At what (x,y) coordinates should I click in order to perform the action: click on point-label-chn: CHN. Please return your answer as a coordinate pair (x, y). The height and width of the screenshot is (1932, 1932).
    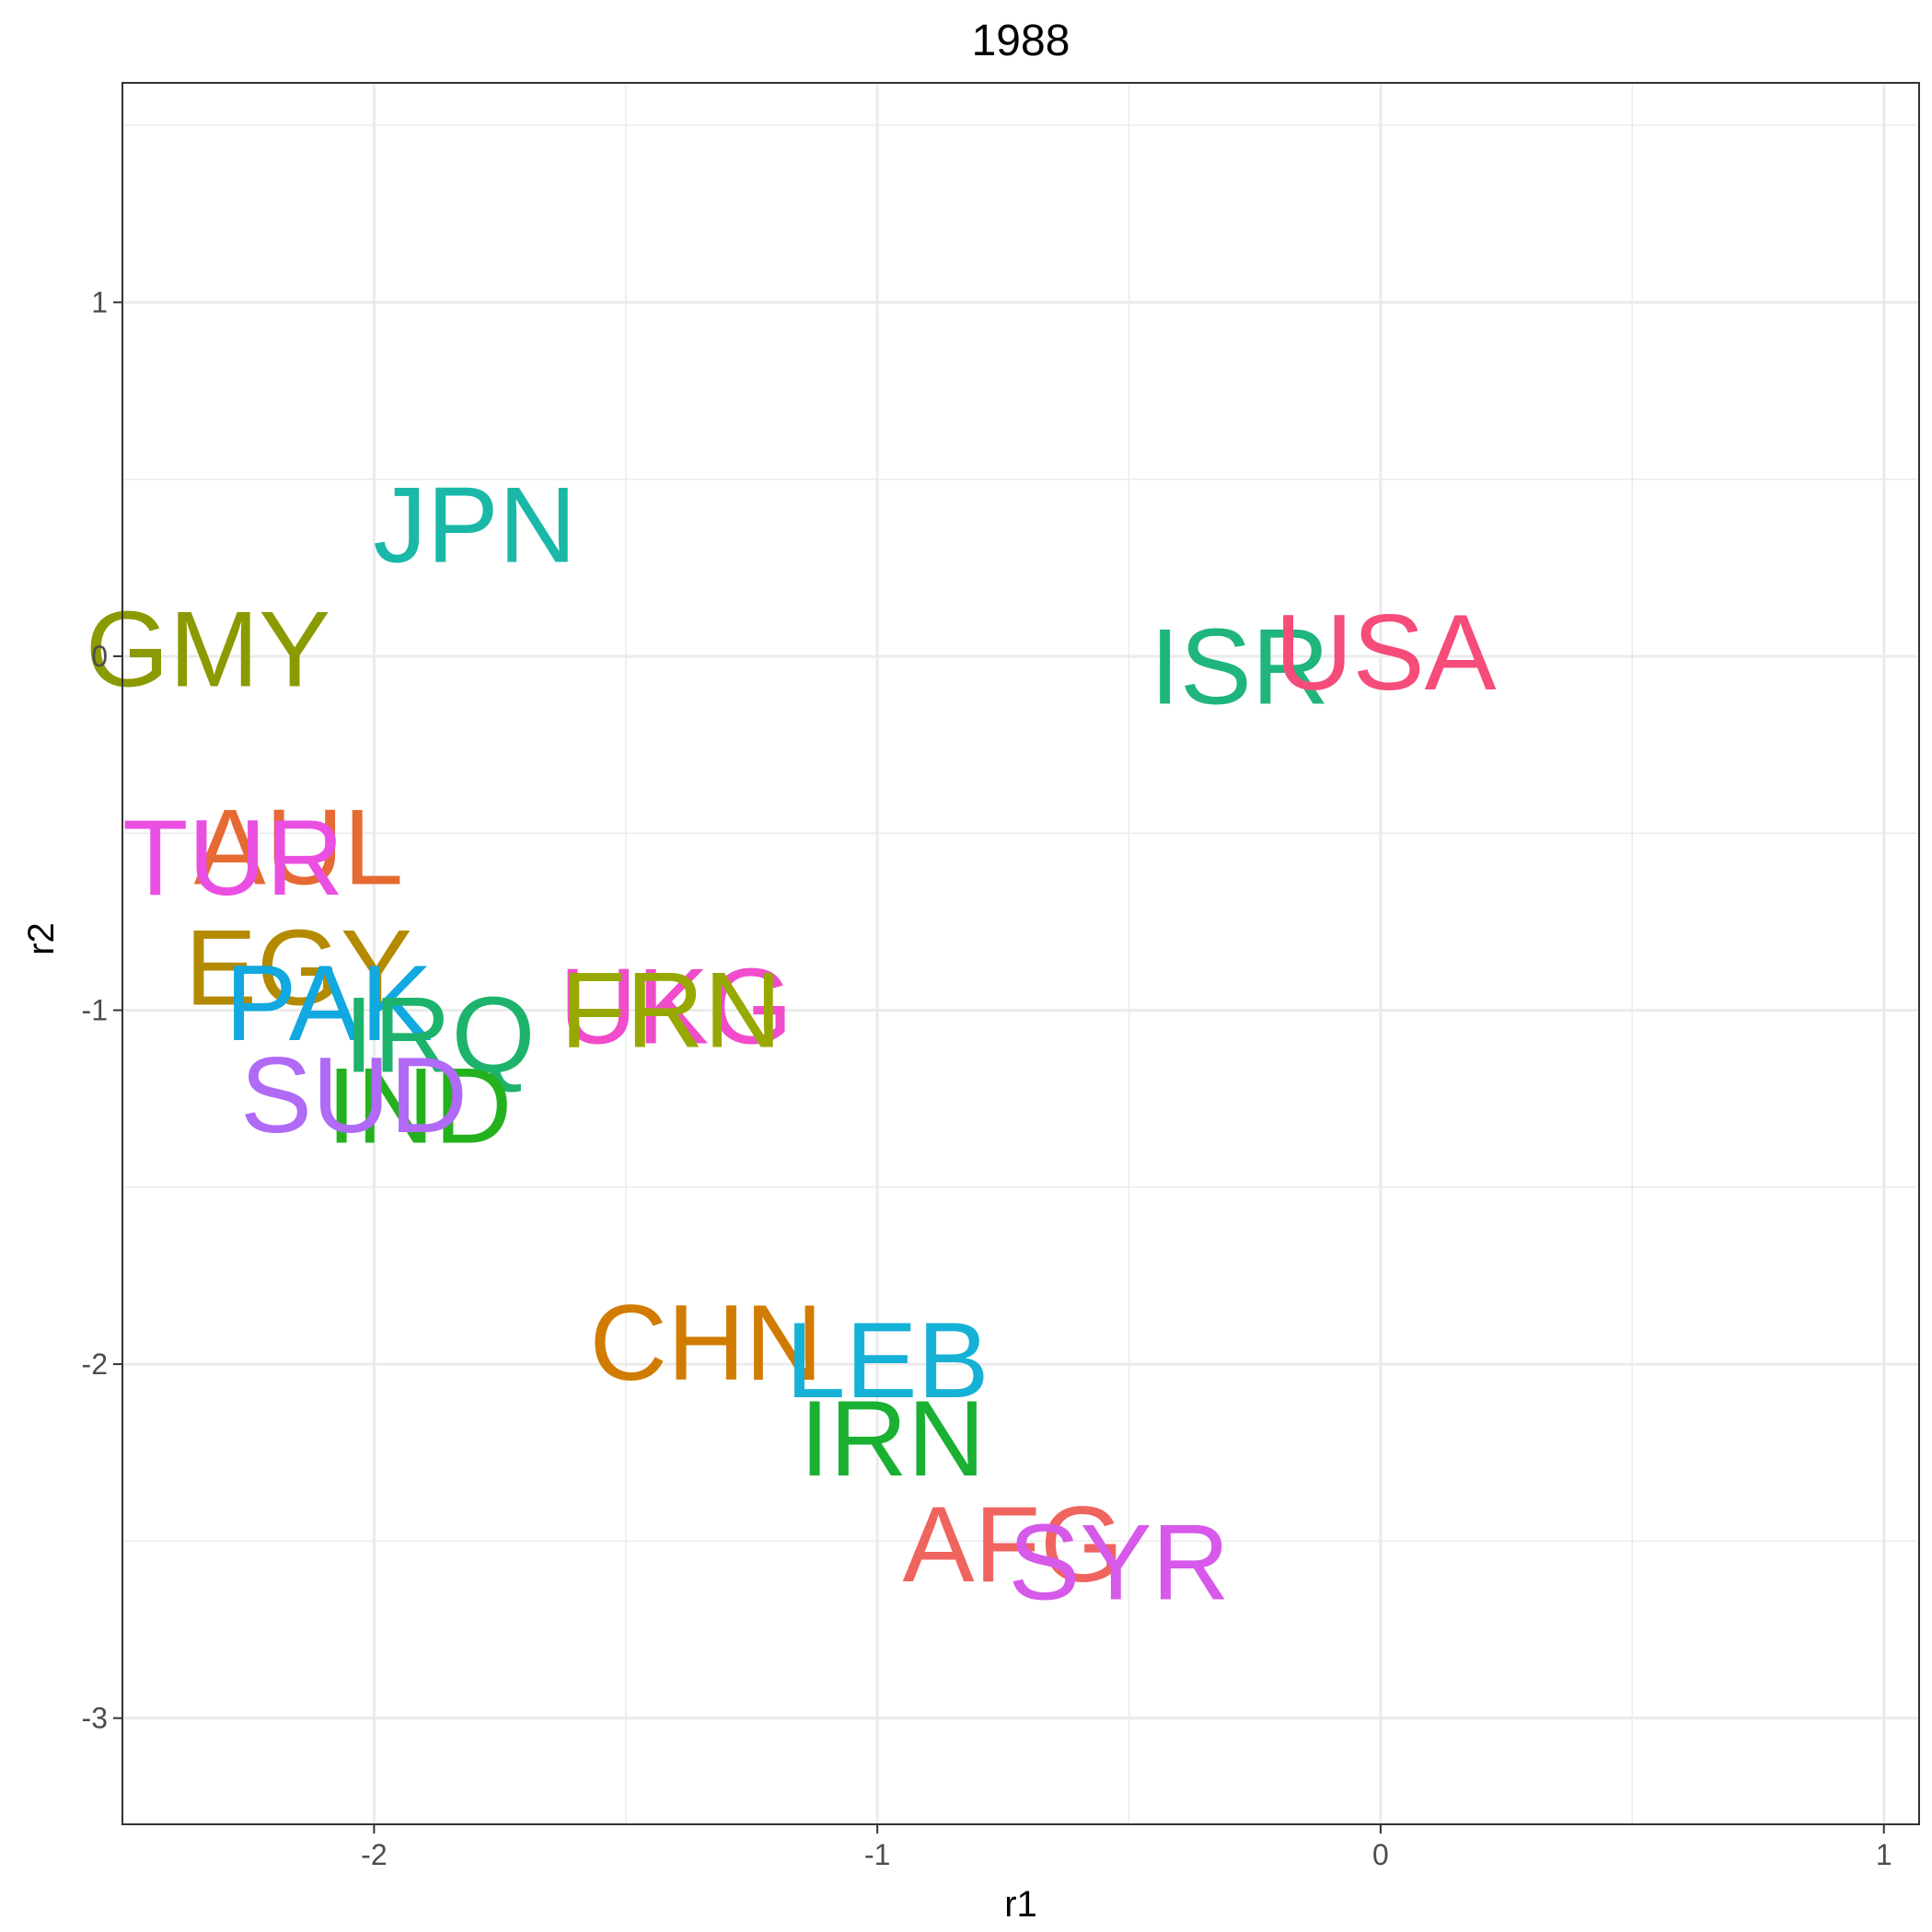
    Looking at the image, I should click on (706, 1342).